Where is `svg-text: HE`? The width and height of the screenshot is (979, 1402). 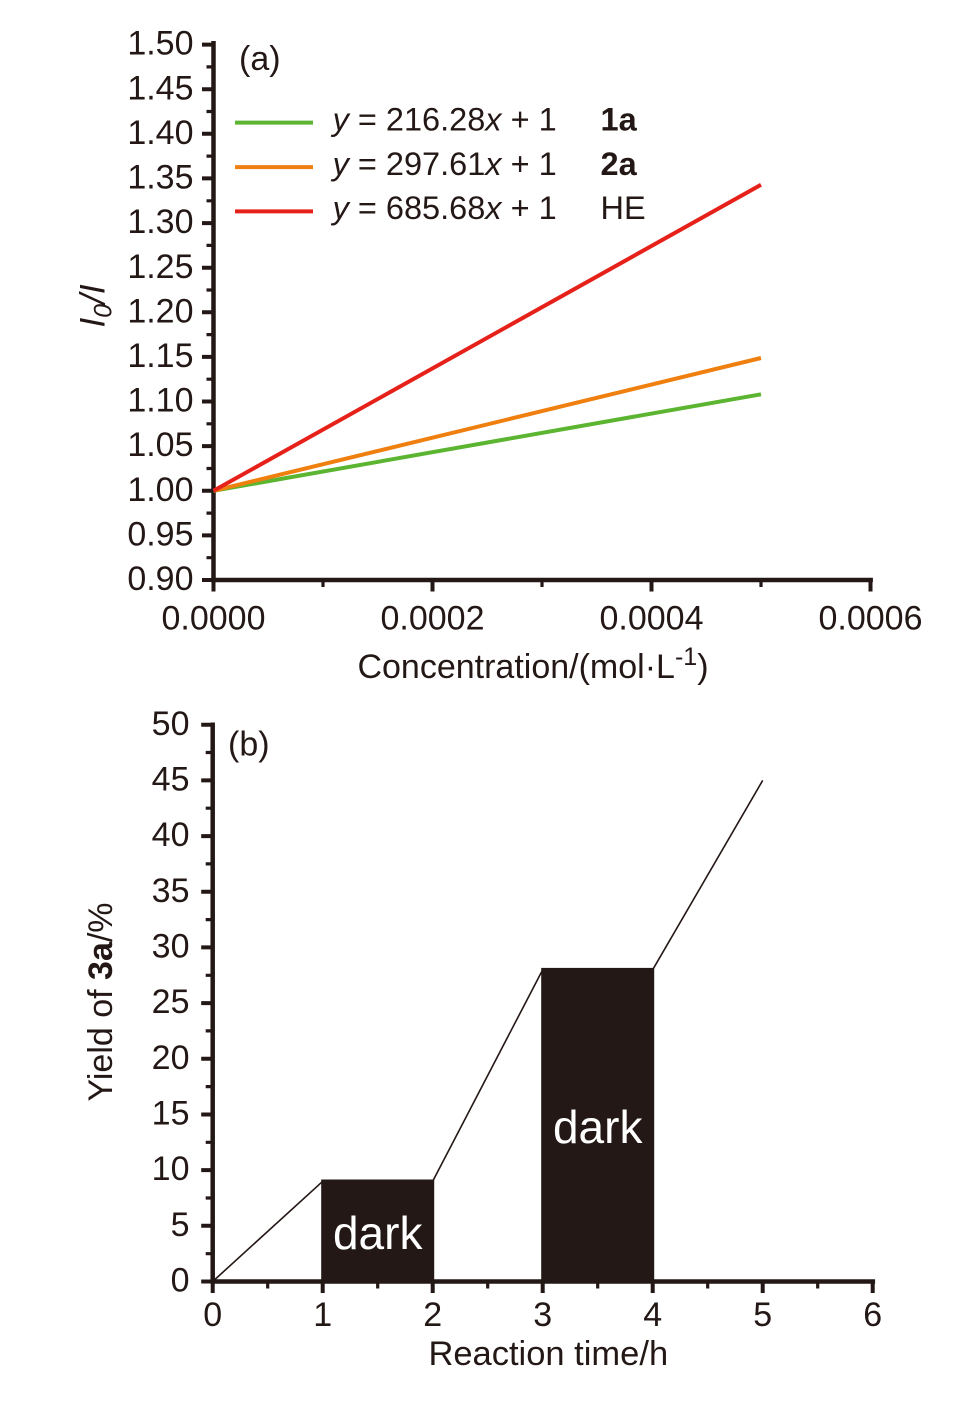 svg-text: HE is located at coordinates (623, 208).